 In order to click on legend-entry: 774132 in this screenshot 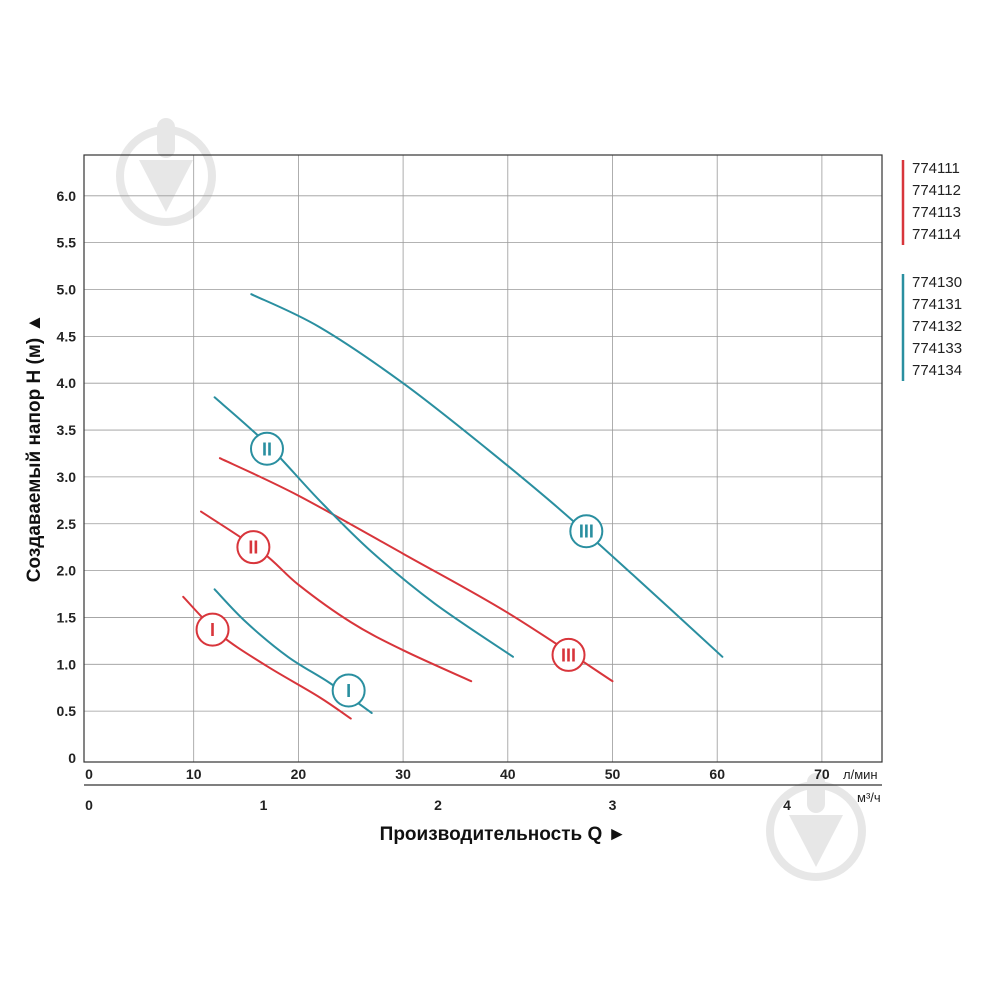, I will do `click(937, 326)`.